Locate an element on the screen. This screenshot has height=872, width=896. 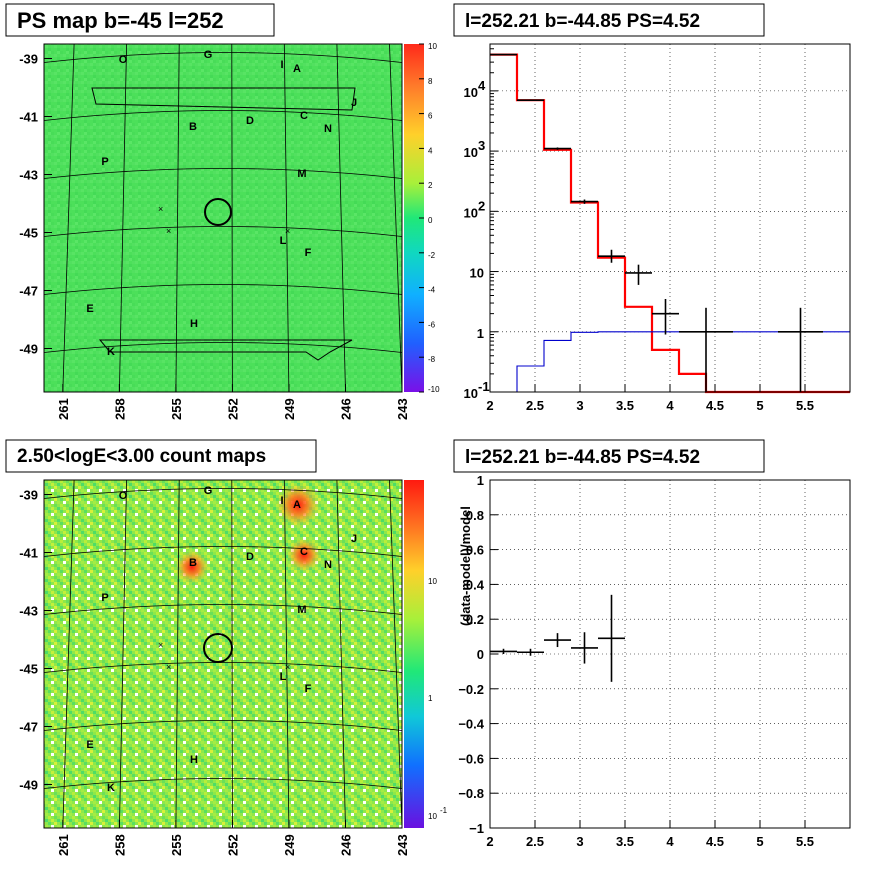
residual-y-tick-label: −0.8 is located at coordinates (471, 793).